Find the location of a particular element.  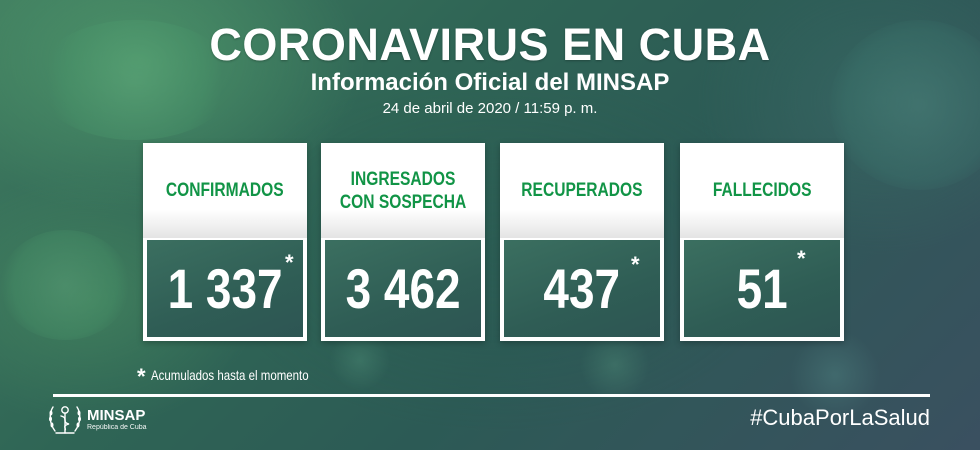

stat-card-confirmados: CONFIRMADOS 1 337 * is located at coordinates (225, 242).